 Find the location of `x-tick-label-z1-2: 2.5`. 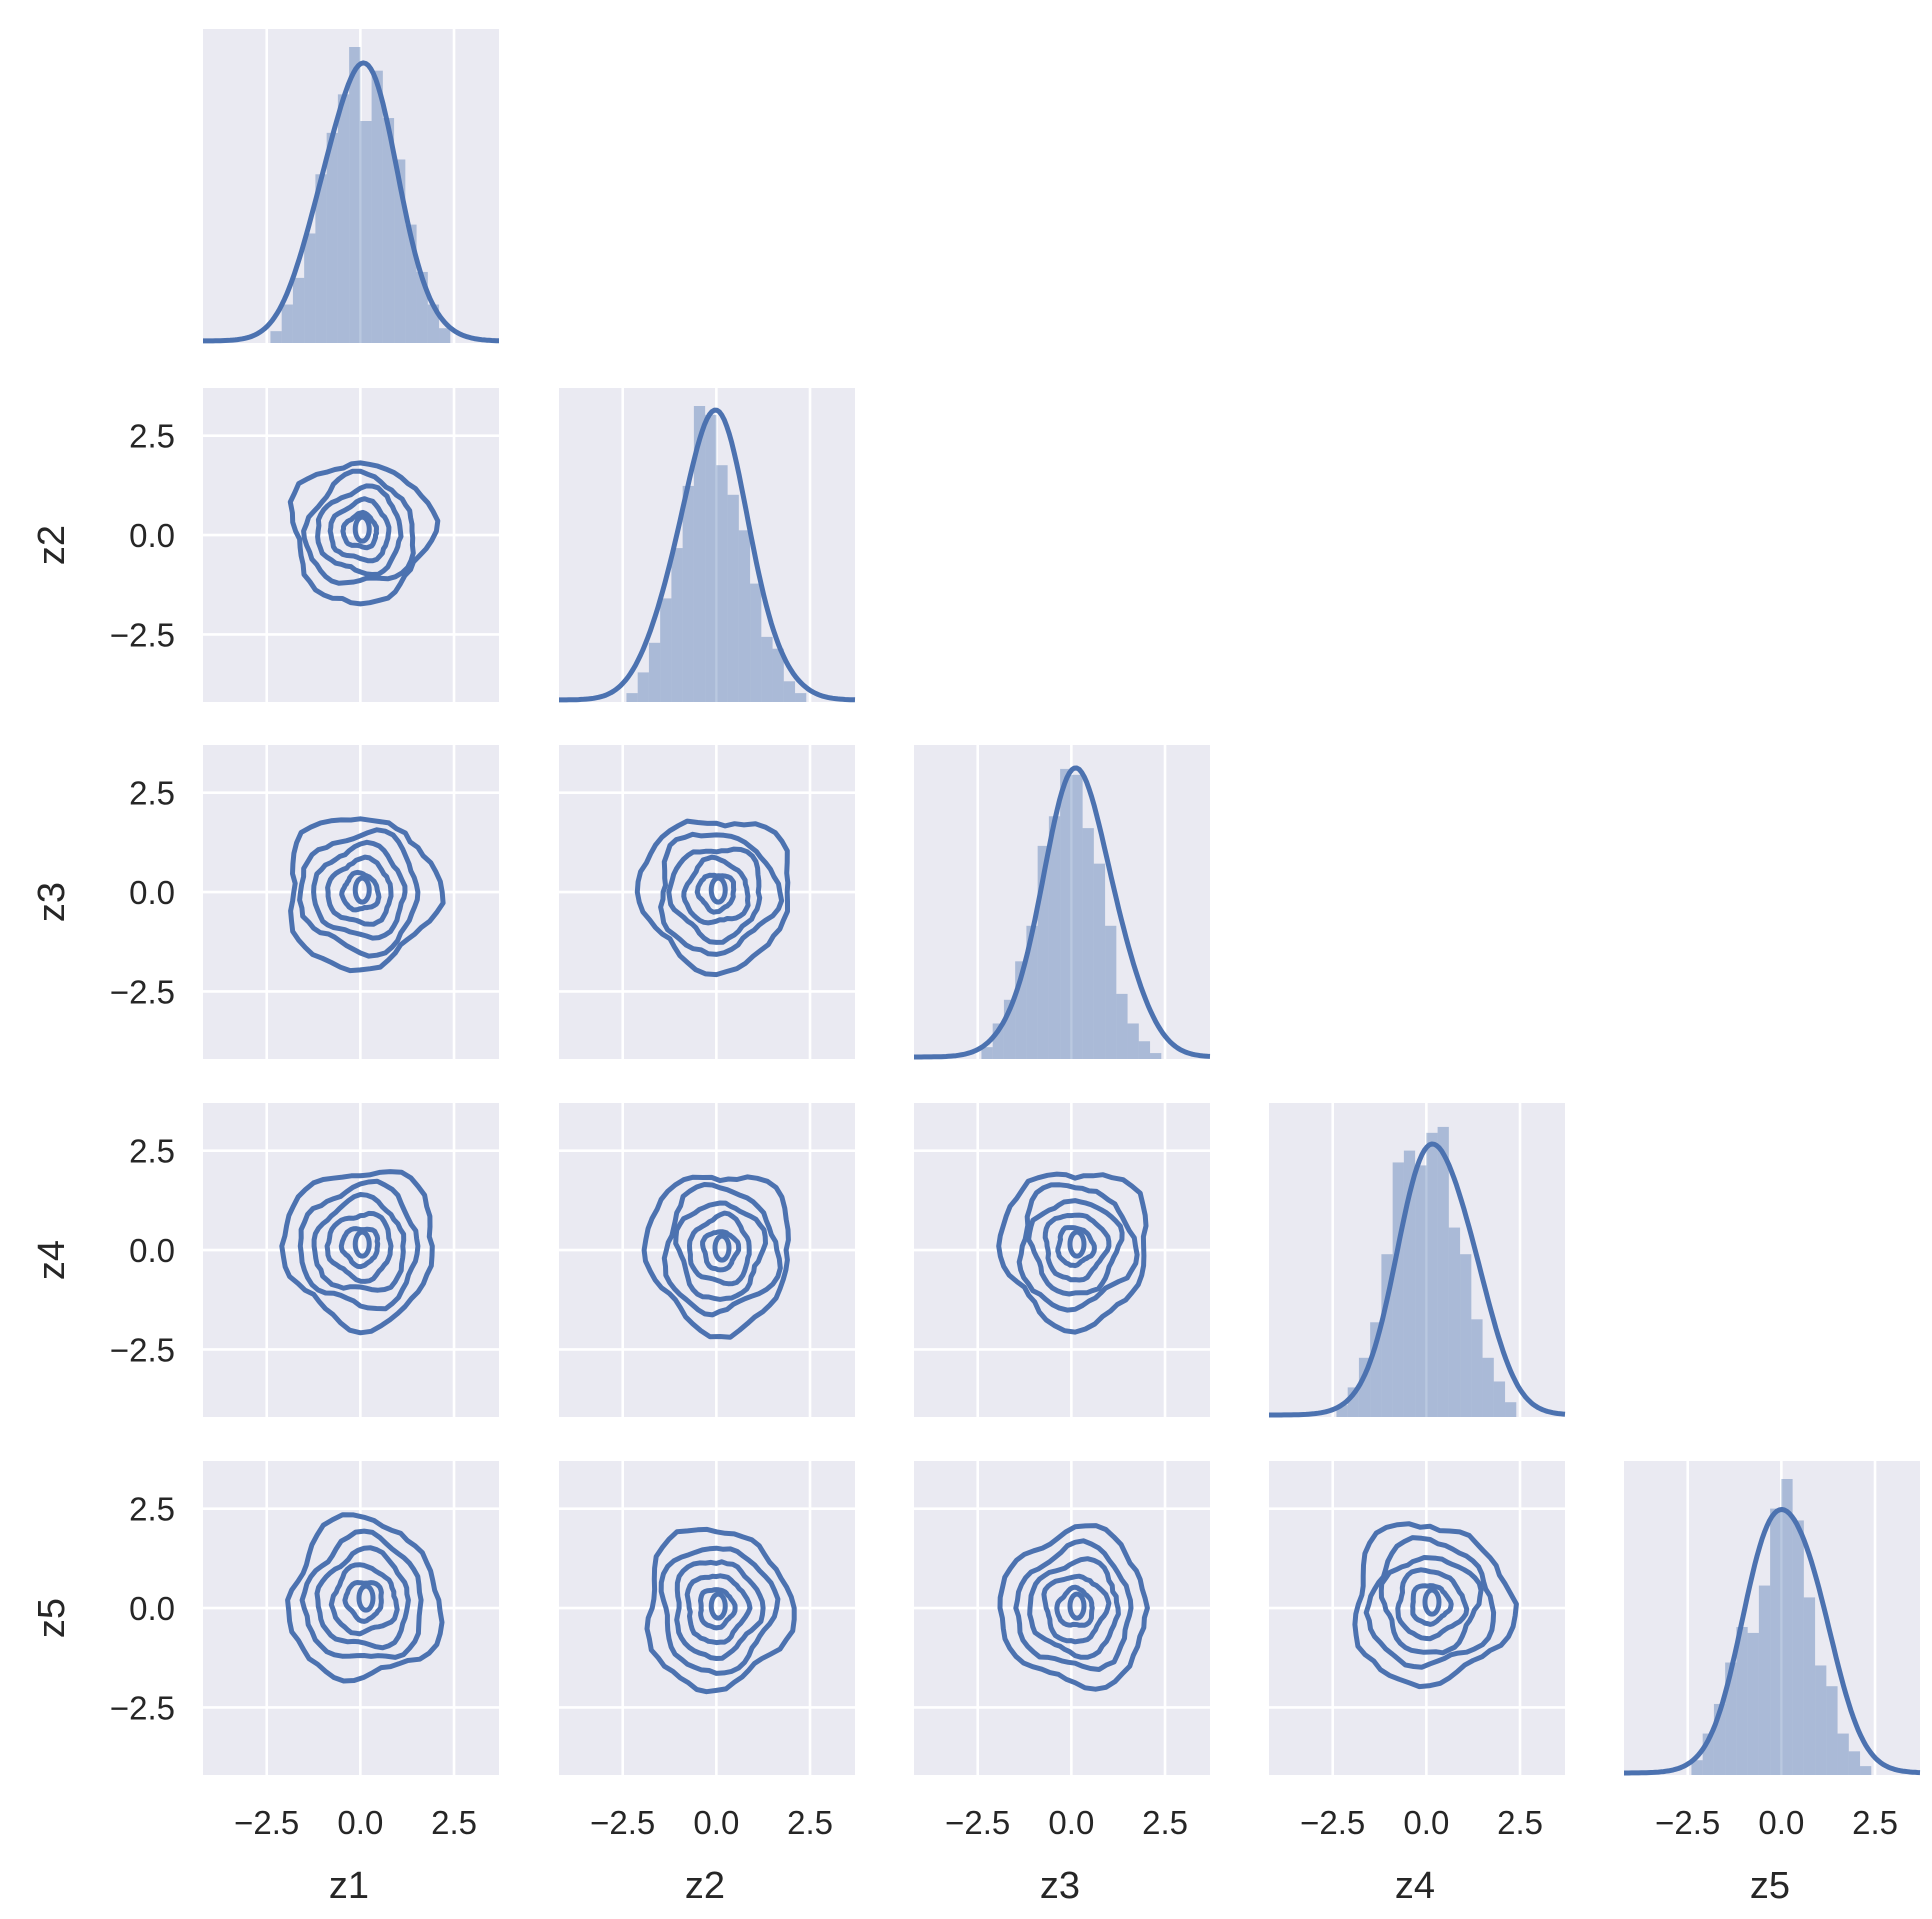

x-tick-label-z1-2: 2.5 is located at coordinates (454, 1822).